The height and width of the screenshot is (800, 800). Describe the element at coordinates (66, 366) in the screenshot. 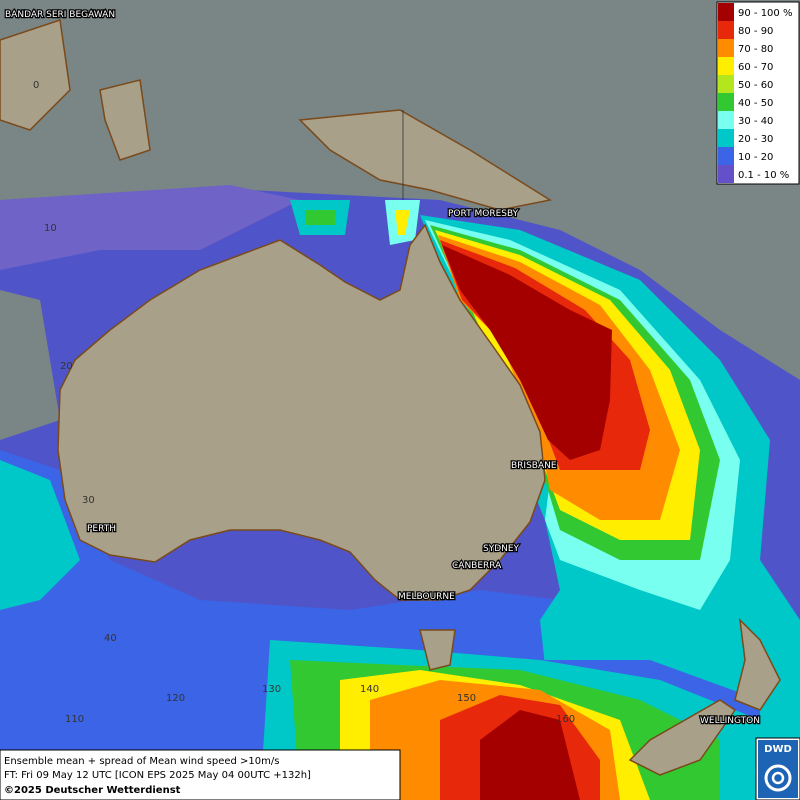

I see `latitude-label: 20` at that location.